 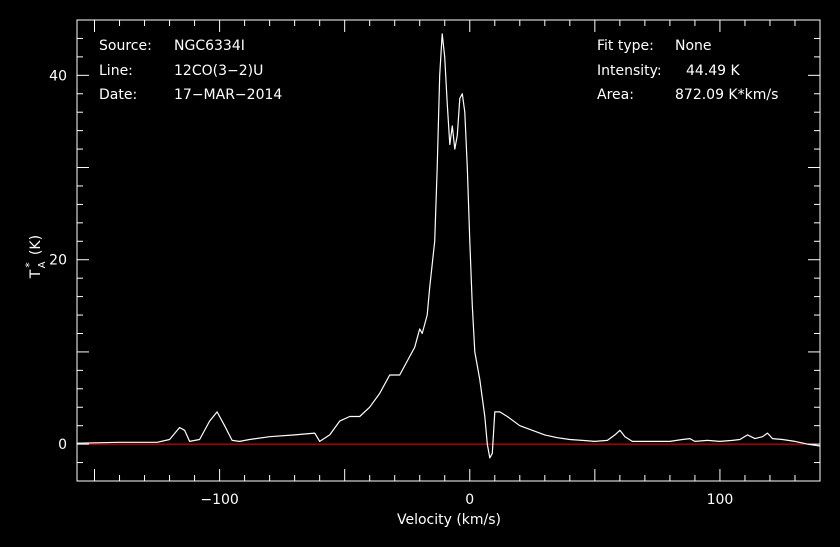 What do you see at coordinates (58, 261) in the screenshot?
I see `y-tick-label: 20` at bounding box center [58, 261].